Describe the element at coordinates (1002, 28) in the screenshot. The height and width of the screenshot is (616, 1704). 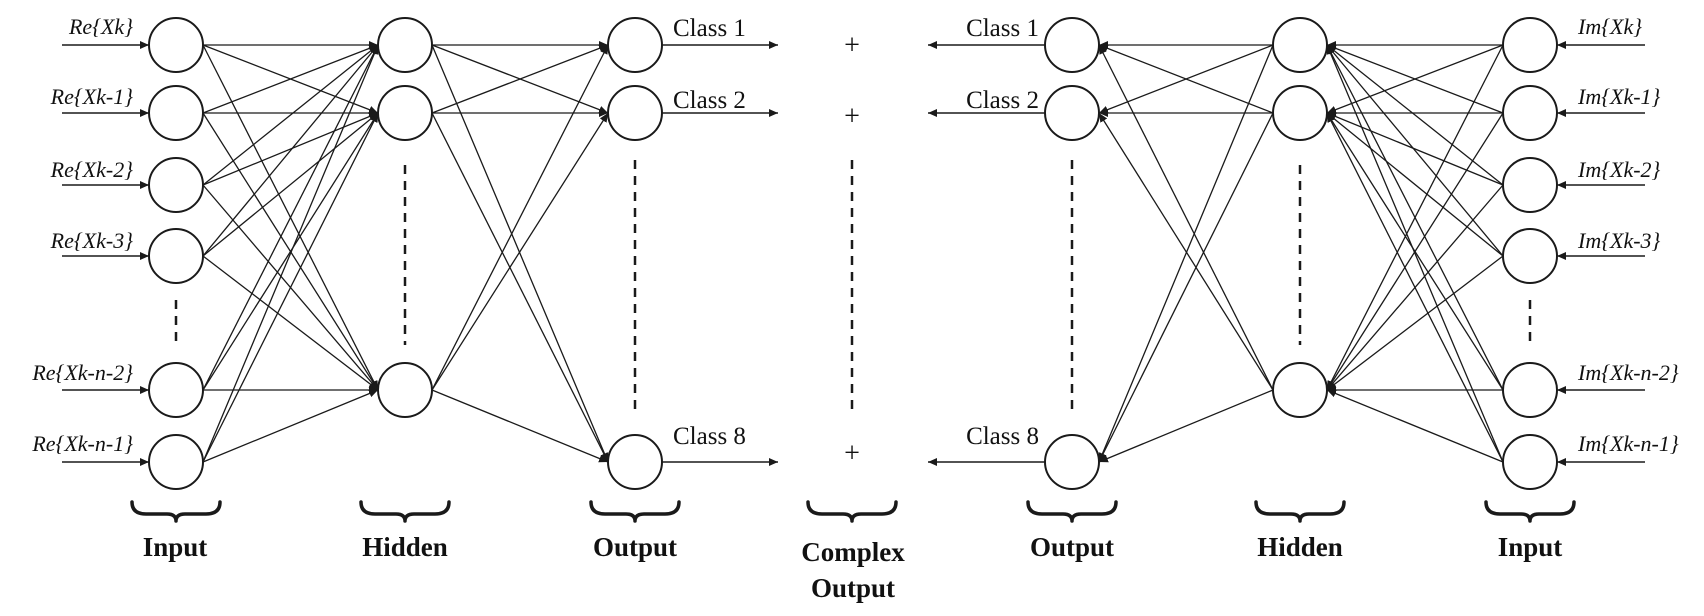
I see `right-output-label-class-1: Class 1` at that location.